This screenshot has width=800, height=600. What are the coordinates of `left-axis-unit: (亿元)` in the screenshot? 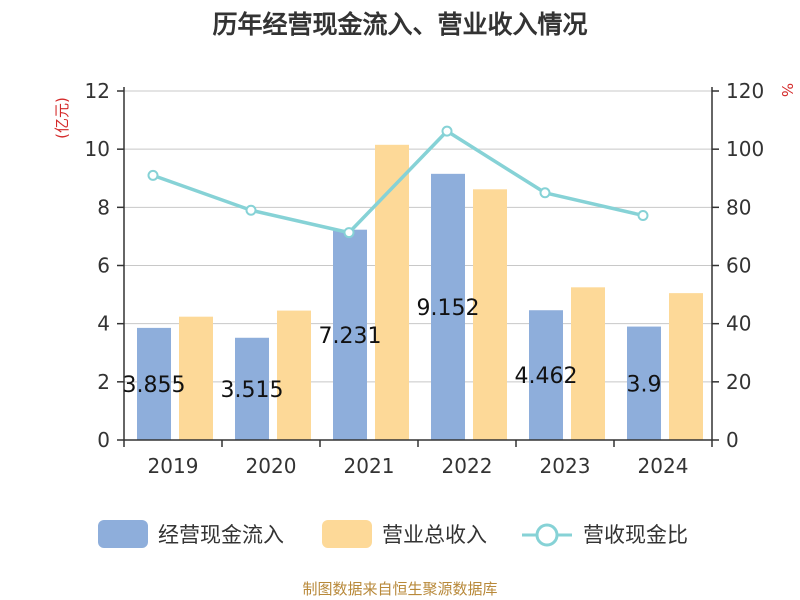 It's located at (62, 118).